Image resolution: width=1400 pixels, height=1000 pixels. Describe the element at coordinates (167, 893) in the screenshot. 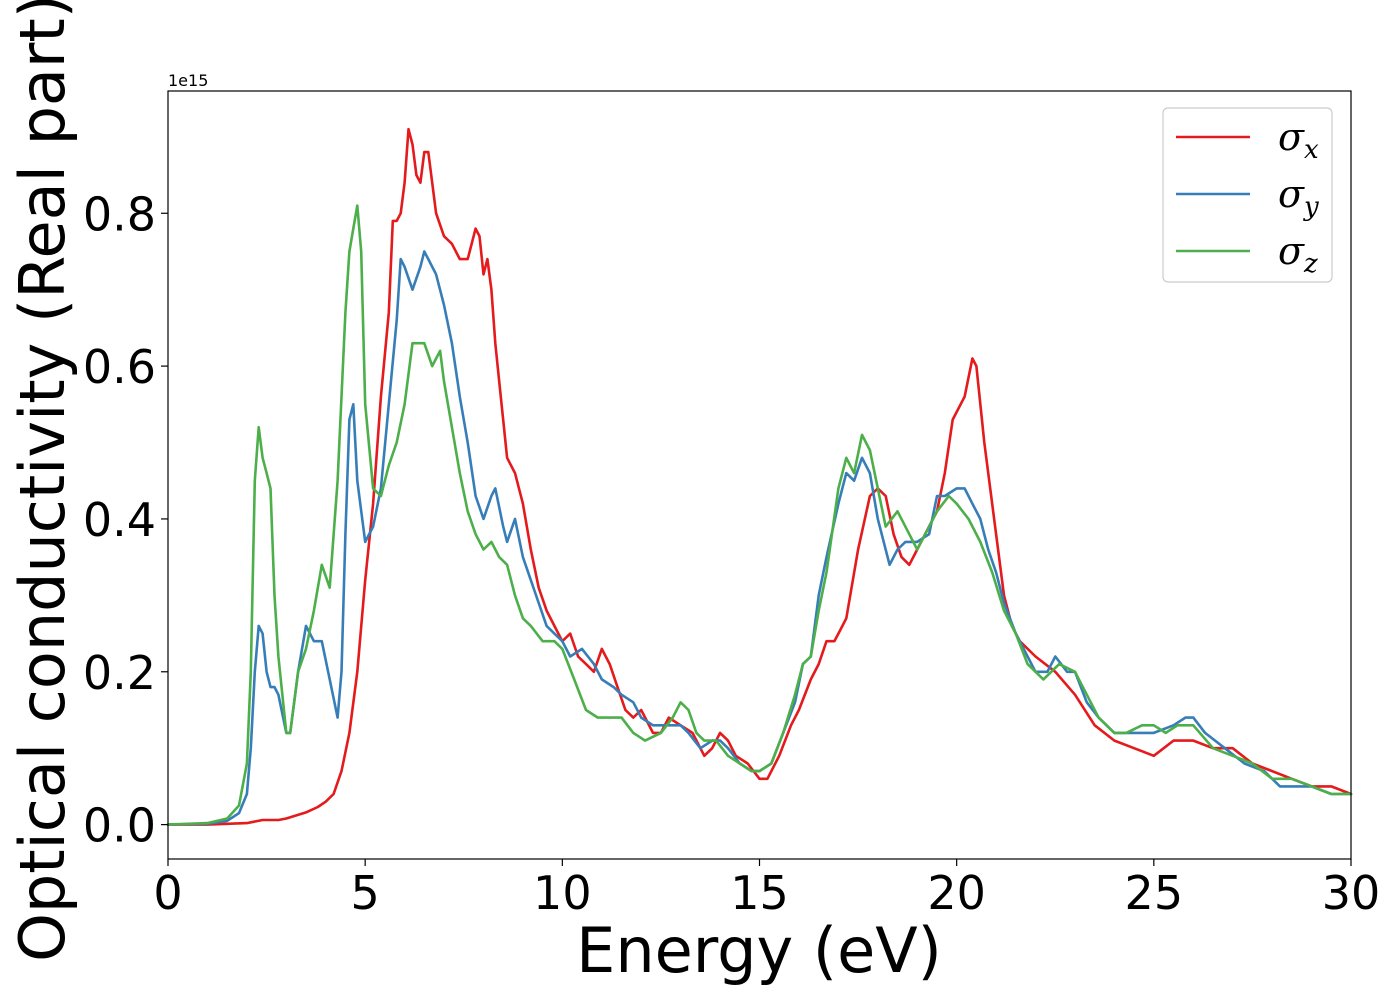

I see `x-tick-label: 0` at that location.